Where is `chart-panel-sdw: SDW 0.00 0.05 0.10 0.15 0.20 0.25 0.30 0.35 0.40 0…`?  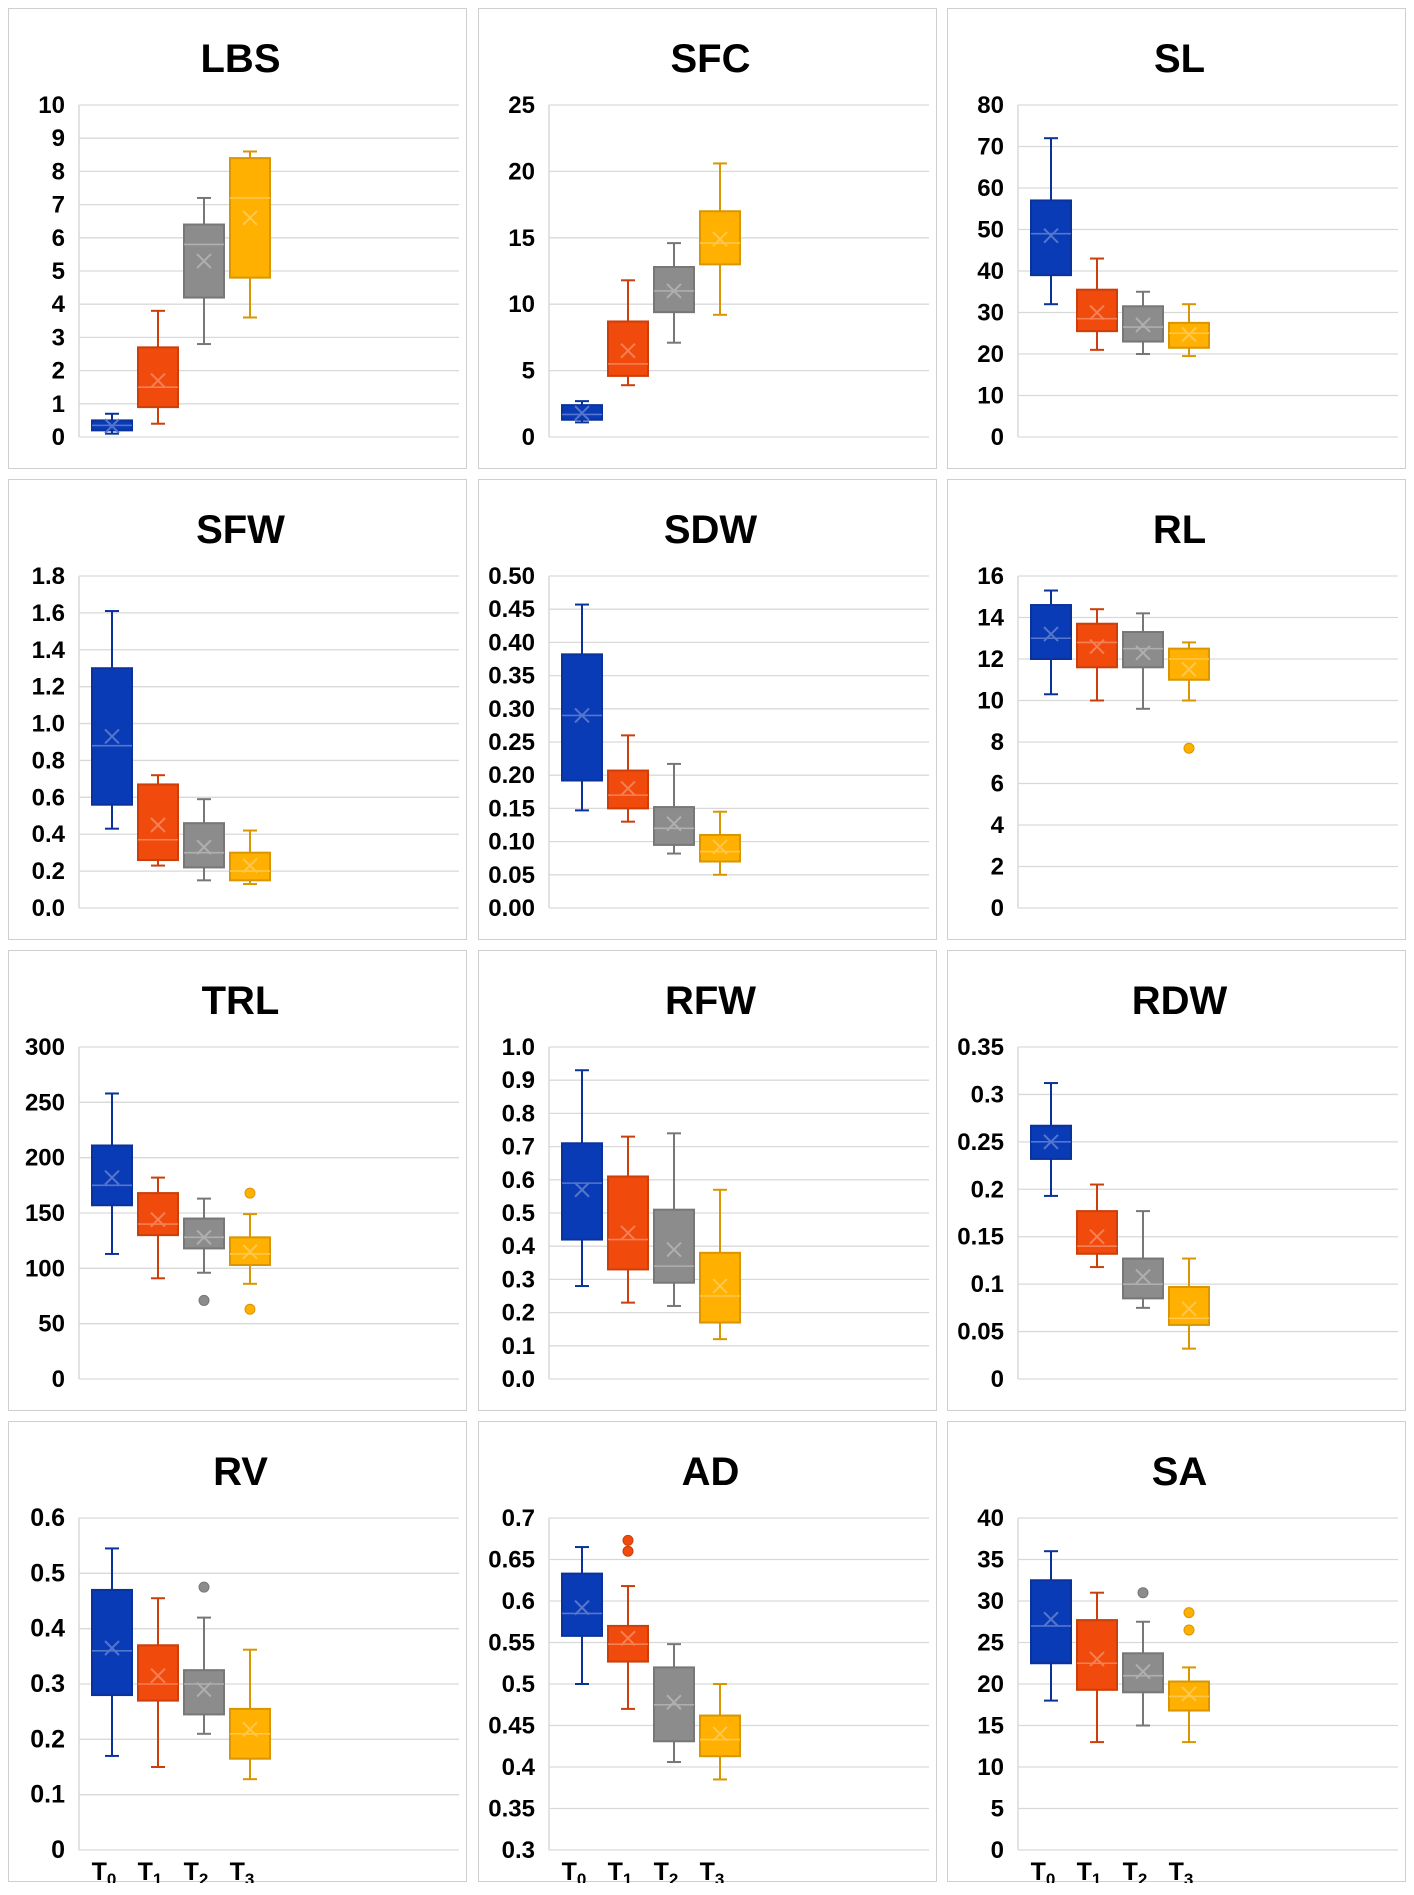 chart-panel-sdw: SDW 0.00 0.05 0.10 0.15 0.20 0.25 0.30 0.35 0.40 0… is located at coordinates (707, 709).